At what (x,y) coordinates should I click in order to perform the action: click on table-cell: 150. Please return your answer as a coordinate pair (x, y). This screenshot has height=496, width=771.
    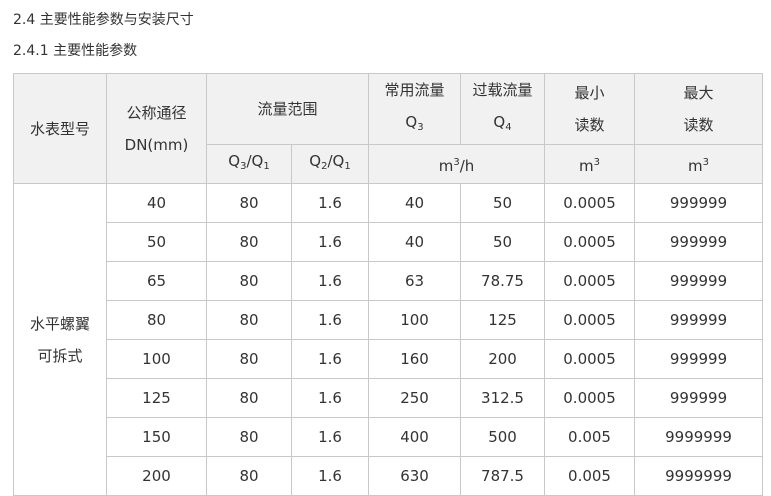
    Looking at the image, I should click on (156, 437).